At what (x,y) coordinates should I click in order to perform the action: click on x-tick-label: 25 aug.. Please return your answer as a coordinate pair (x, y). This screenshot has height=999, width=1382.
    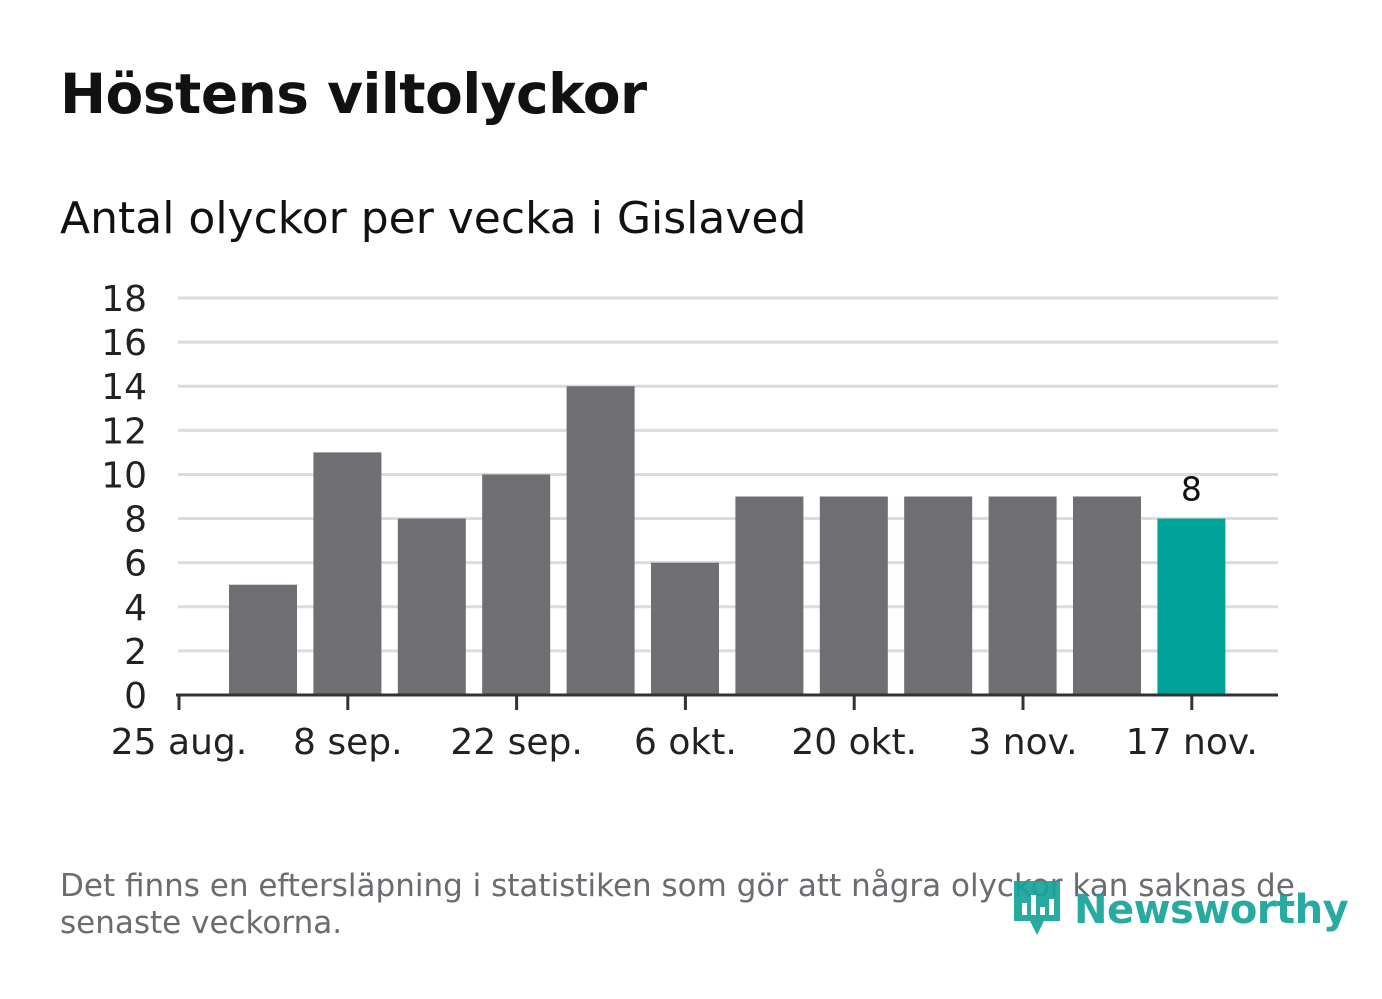
    Looking at the image, I should click on (179, 742).